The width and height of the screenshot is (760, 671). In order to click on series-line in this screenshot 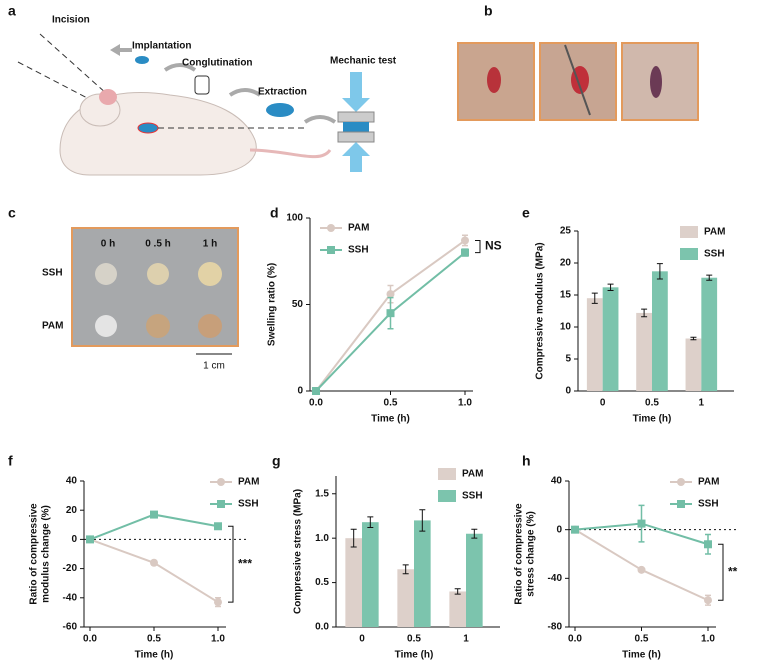, I will do `click(154, 571)`.